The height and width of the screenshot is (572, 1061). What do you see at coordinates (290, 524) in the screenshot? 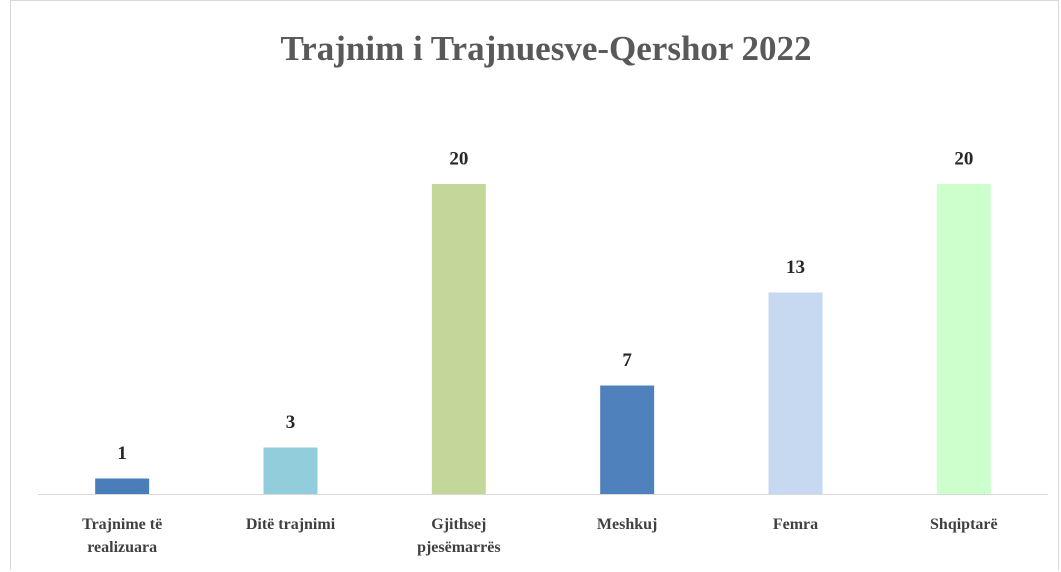
I see `x-tick-label: Ditë trajnimi` at bounding box center [290, 524].